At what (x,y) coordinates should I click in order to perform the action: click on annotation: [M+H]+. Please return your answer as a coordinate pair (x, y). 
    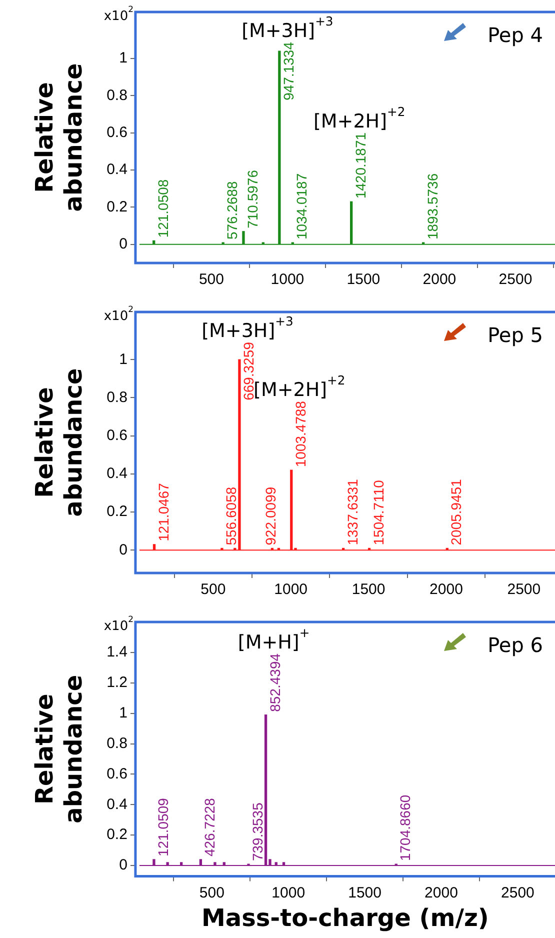
    Looking at the image, I should click on (274, 640).